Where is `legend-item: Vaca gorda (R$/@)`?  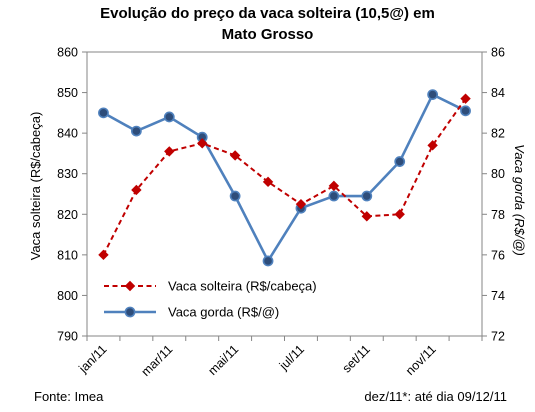 legend-item: Vaca gorda (R$/@) is located at coordinates (191, 312).